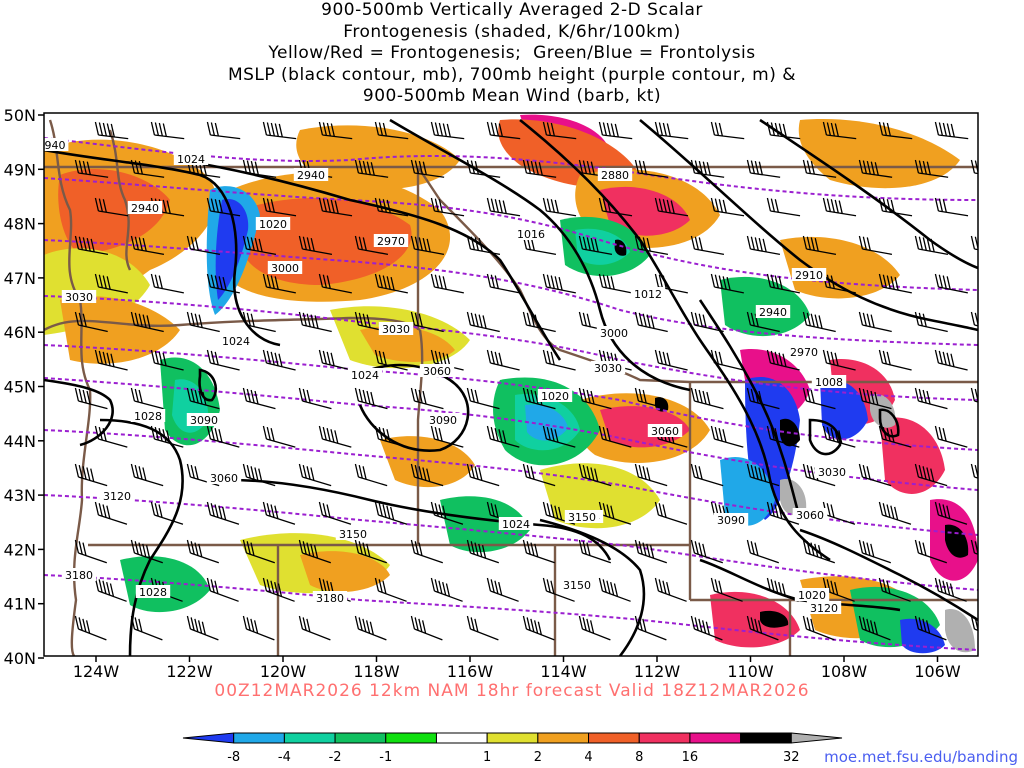 Image resolution: width=1024 pixels, height=768 pixels. What do you see at coordinates (563, 671) in the screenshot?
I see `lon-label: 114W` at bounding box center [563, 671].